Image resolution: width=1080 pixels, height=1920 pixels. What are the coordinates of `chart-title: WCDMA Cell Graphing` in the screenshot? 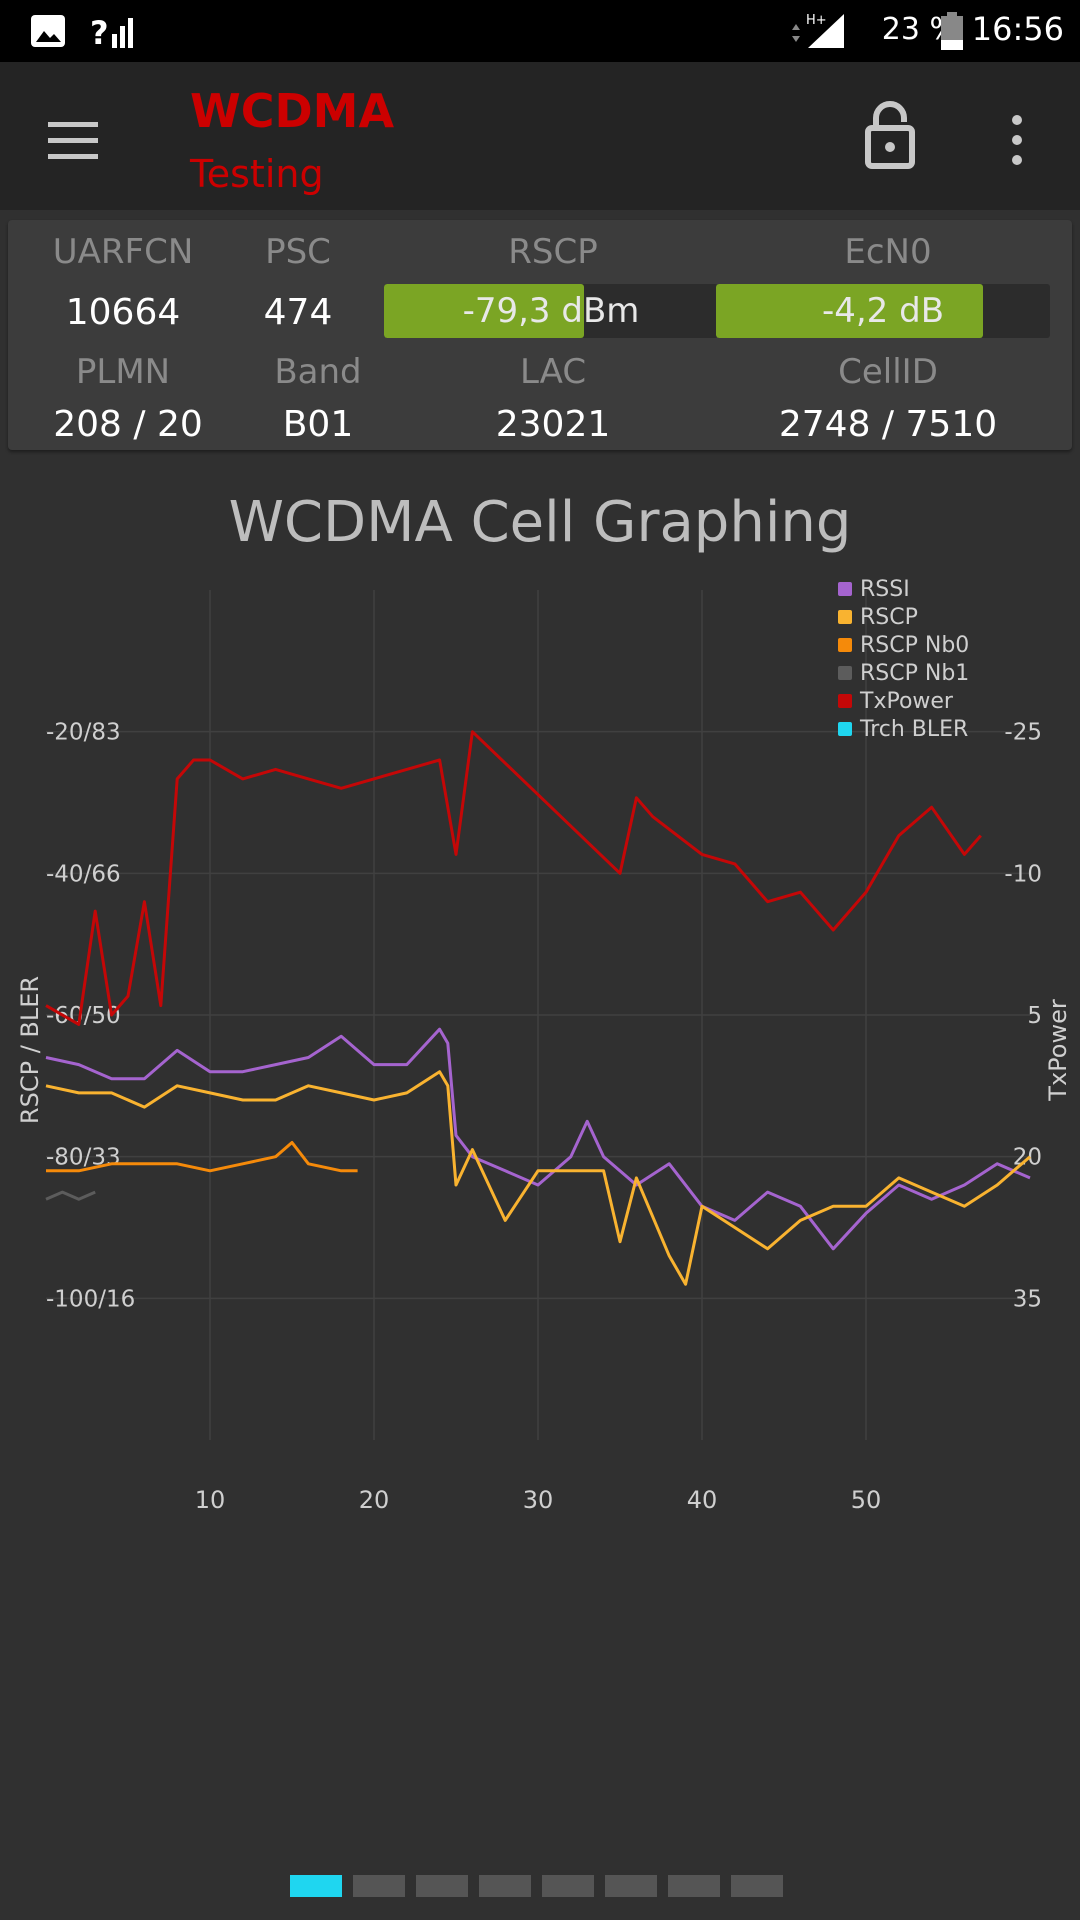 It's located at (540, 522).